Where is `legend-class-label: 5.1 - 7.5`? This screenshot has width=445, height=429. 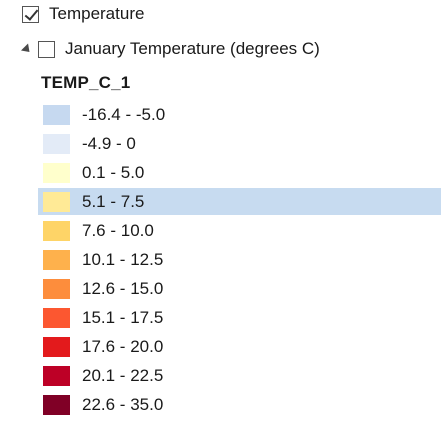
legend-class-label: 5.1 - 7.5 is located at coordinates (113, 201).